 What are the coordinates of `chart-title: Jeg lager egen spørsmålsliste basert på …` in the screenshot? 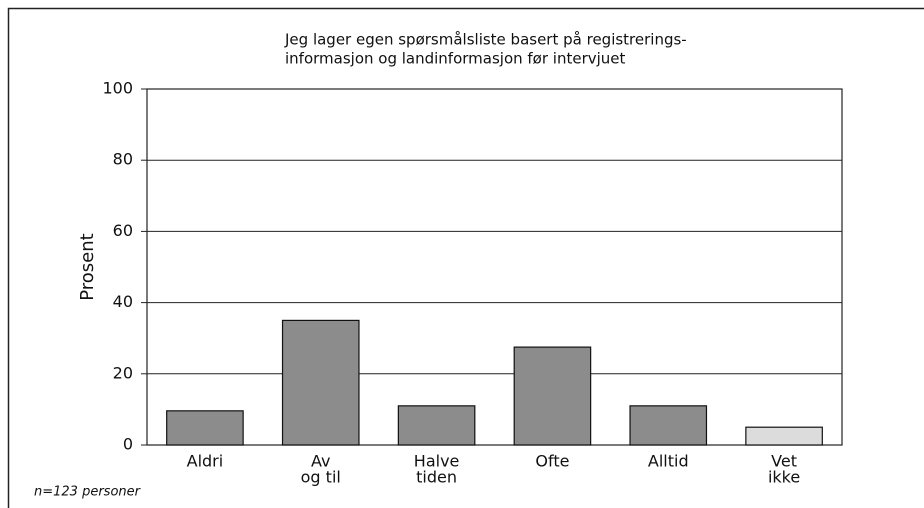 It's located at (485, 40).